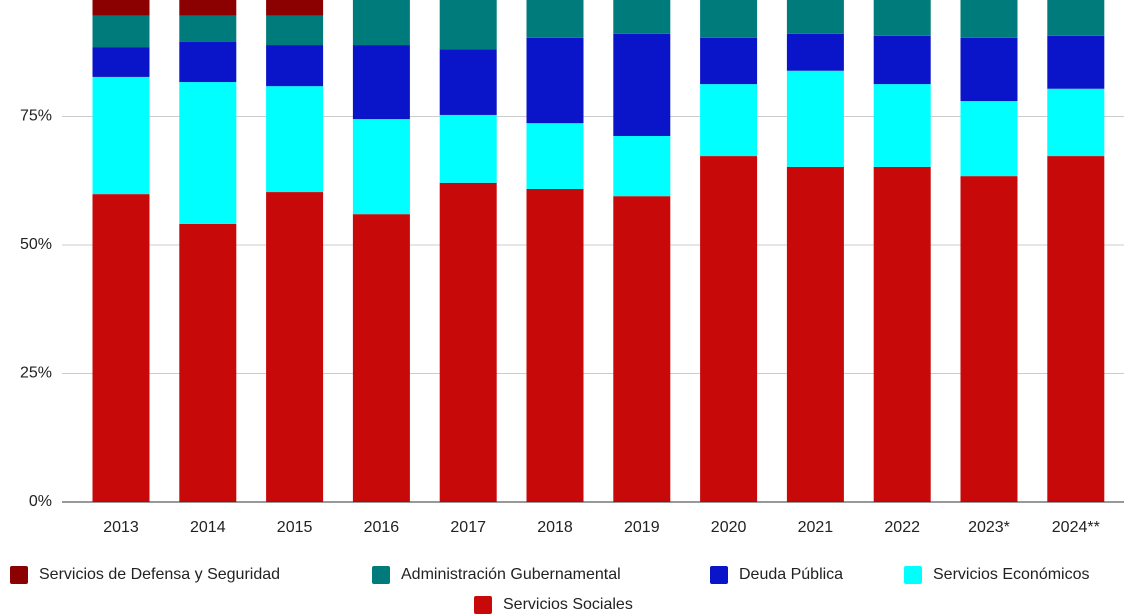 This screenshot has width=1124, height=614. Describe the element at coordinates (36, 244) in the screenshot. I see `y-tick-label: 50%` at that location.